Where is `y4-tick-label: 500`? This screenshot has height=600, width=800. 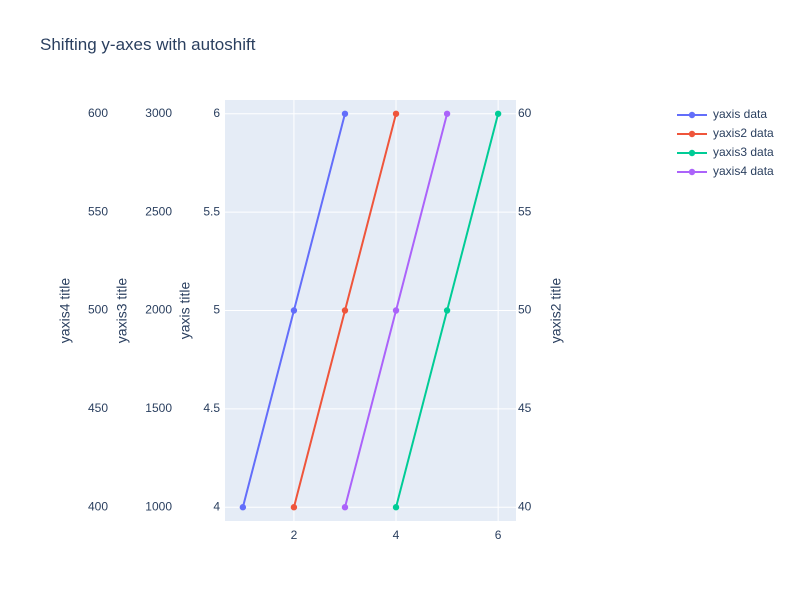 y4-tick-label: 500 is located at coordinates (98, 310).